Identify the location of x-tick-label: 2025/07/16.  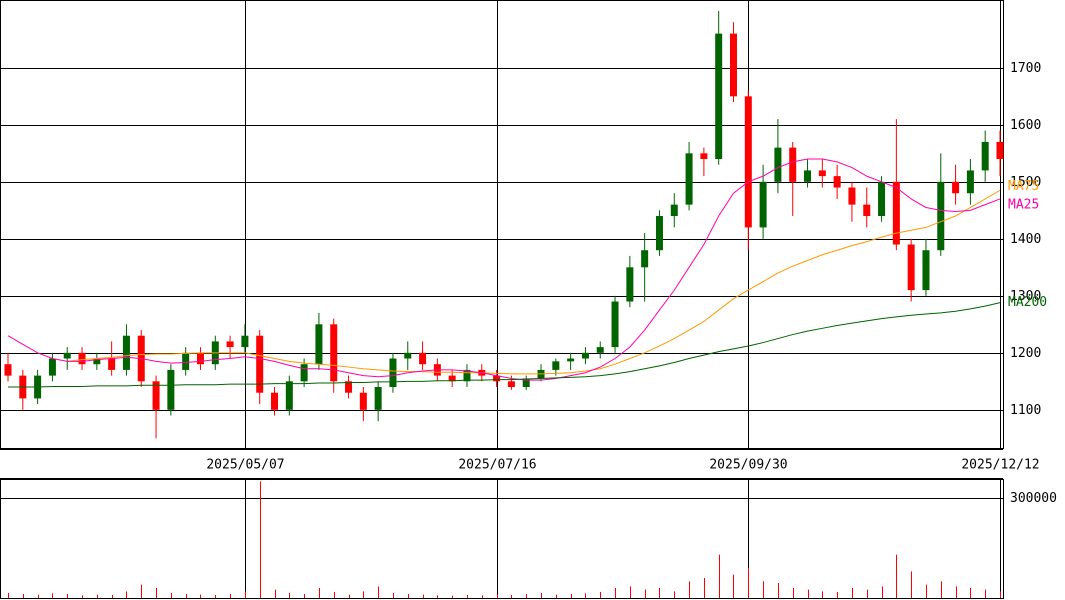
(497, 465).